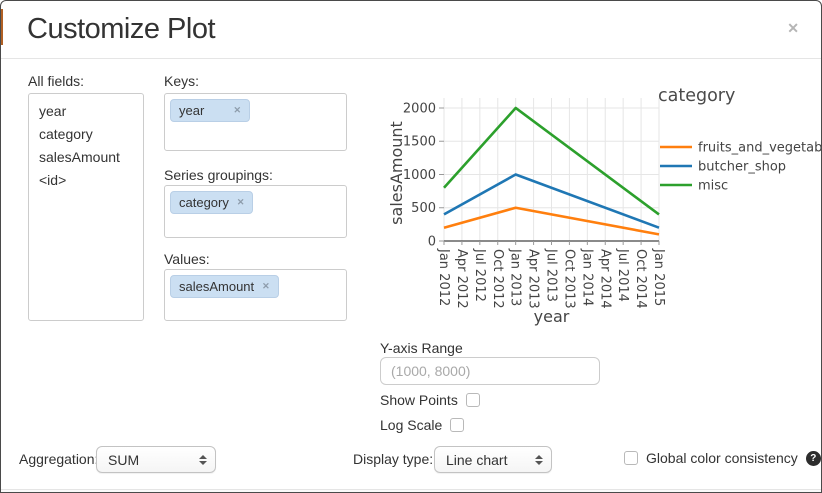 Image resolution: width=822 pixels, height=493 pixels. I want to click on series-line-butcher_shop, so click(551, 201).